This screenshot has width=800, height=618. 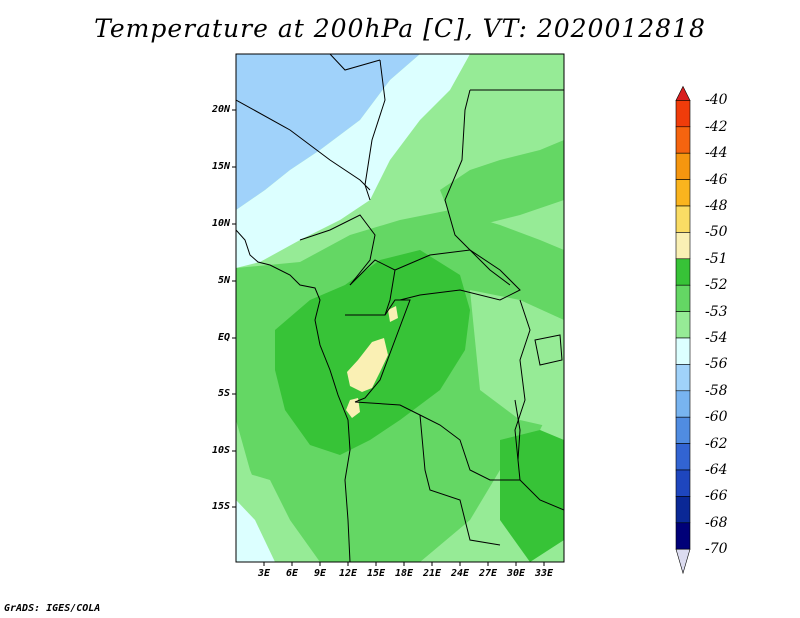 I want to click on border-car, so click(x=457, y=275).